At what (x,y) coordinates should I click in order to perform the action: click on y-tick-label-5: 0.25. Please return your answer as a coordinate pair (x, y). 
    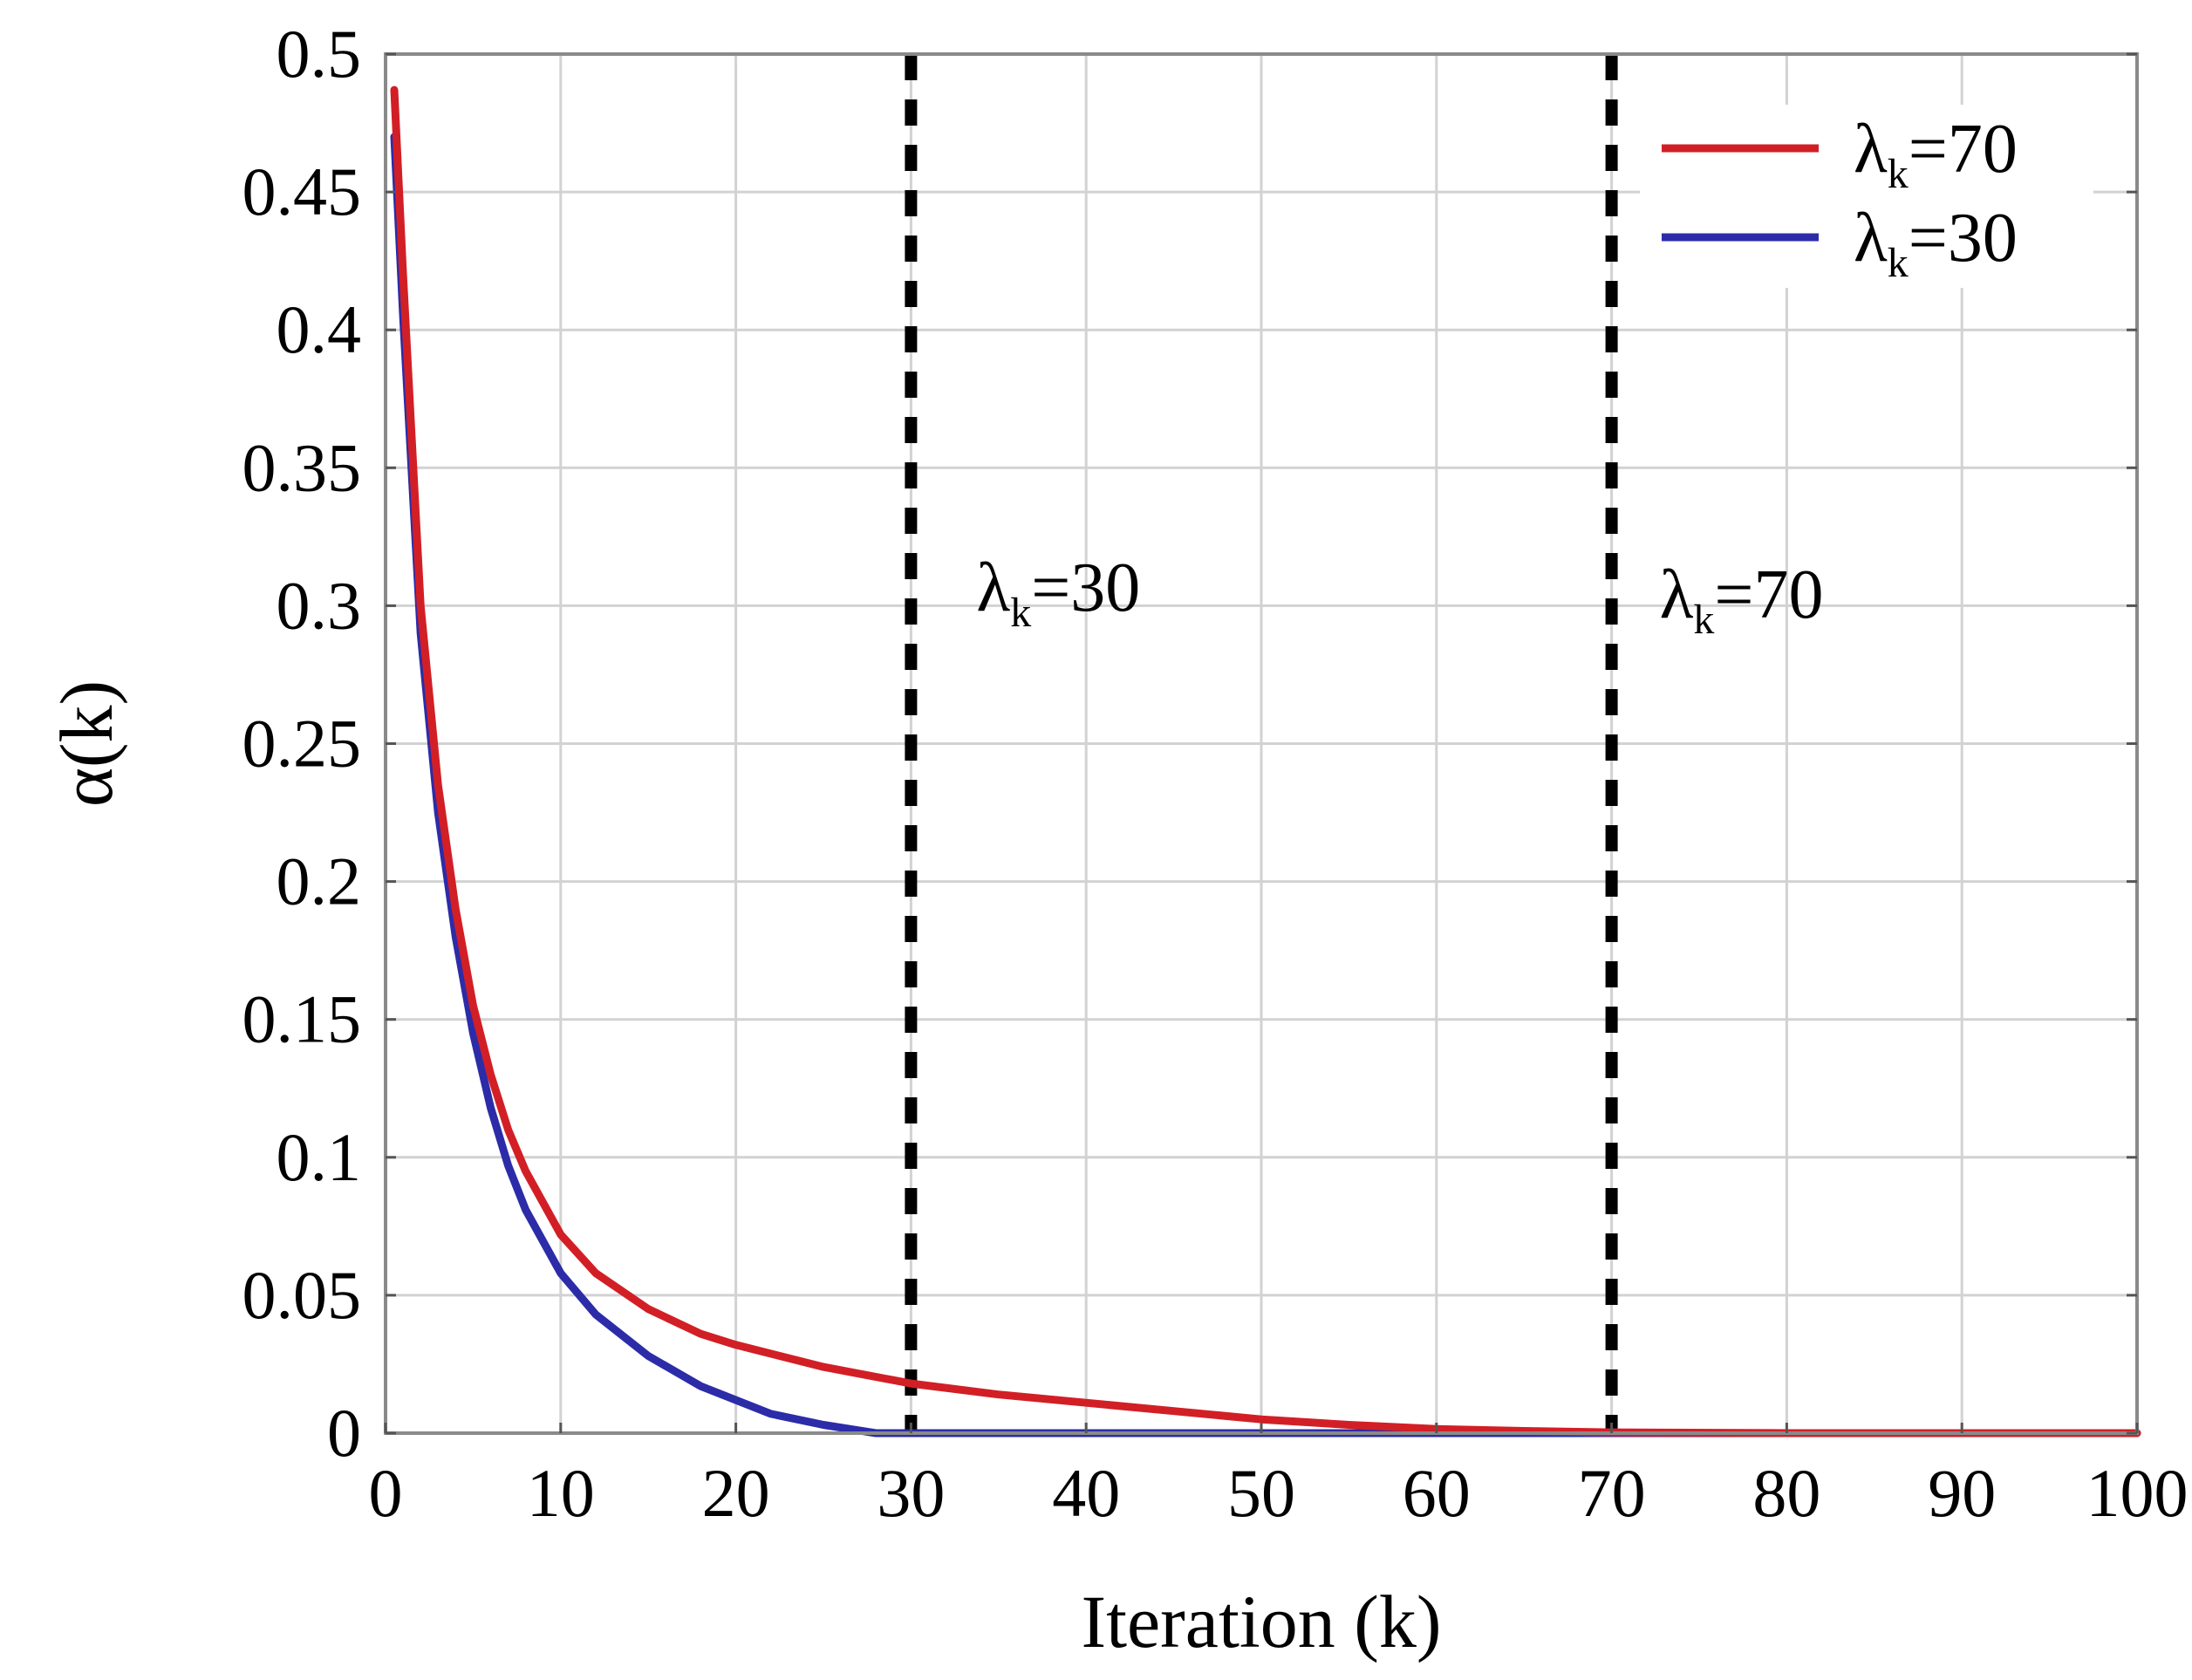
    Looking at the image, I should click on (302, 744).